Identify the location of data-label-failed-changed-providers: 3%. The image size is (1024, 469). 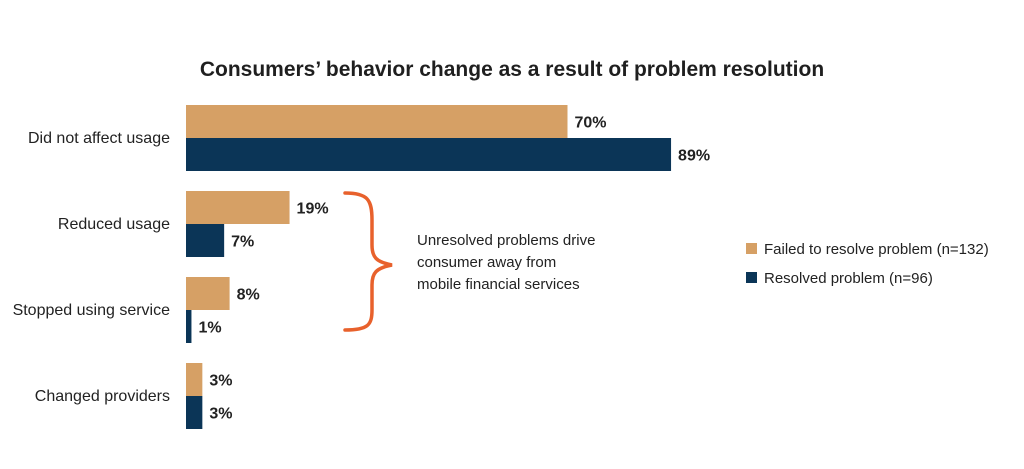
(220, 381).